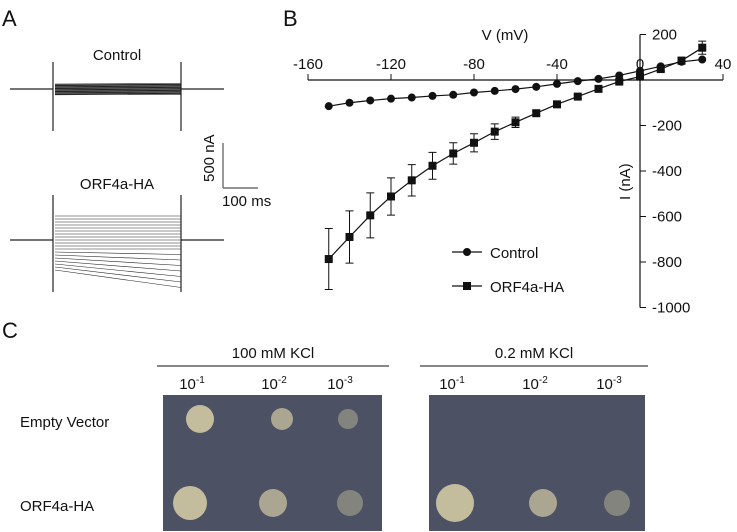 The height and width of the screenshot is (532, 737). I want to click on scale-label-time: 100 ms, so click(246, 201).